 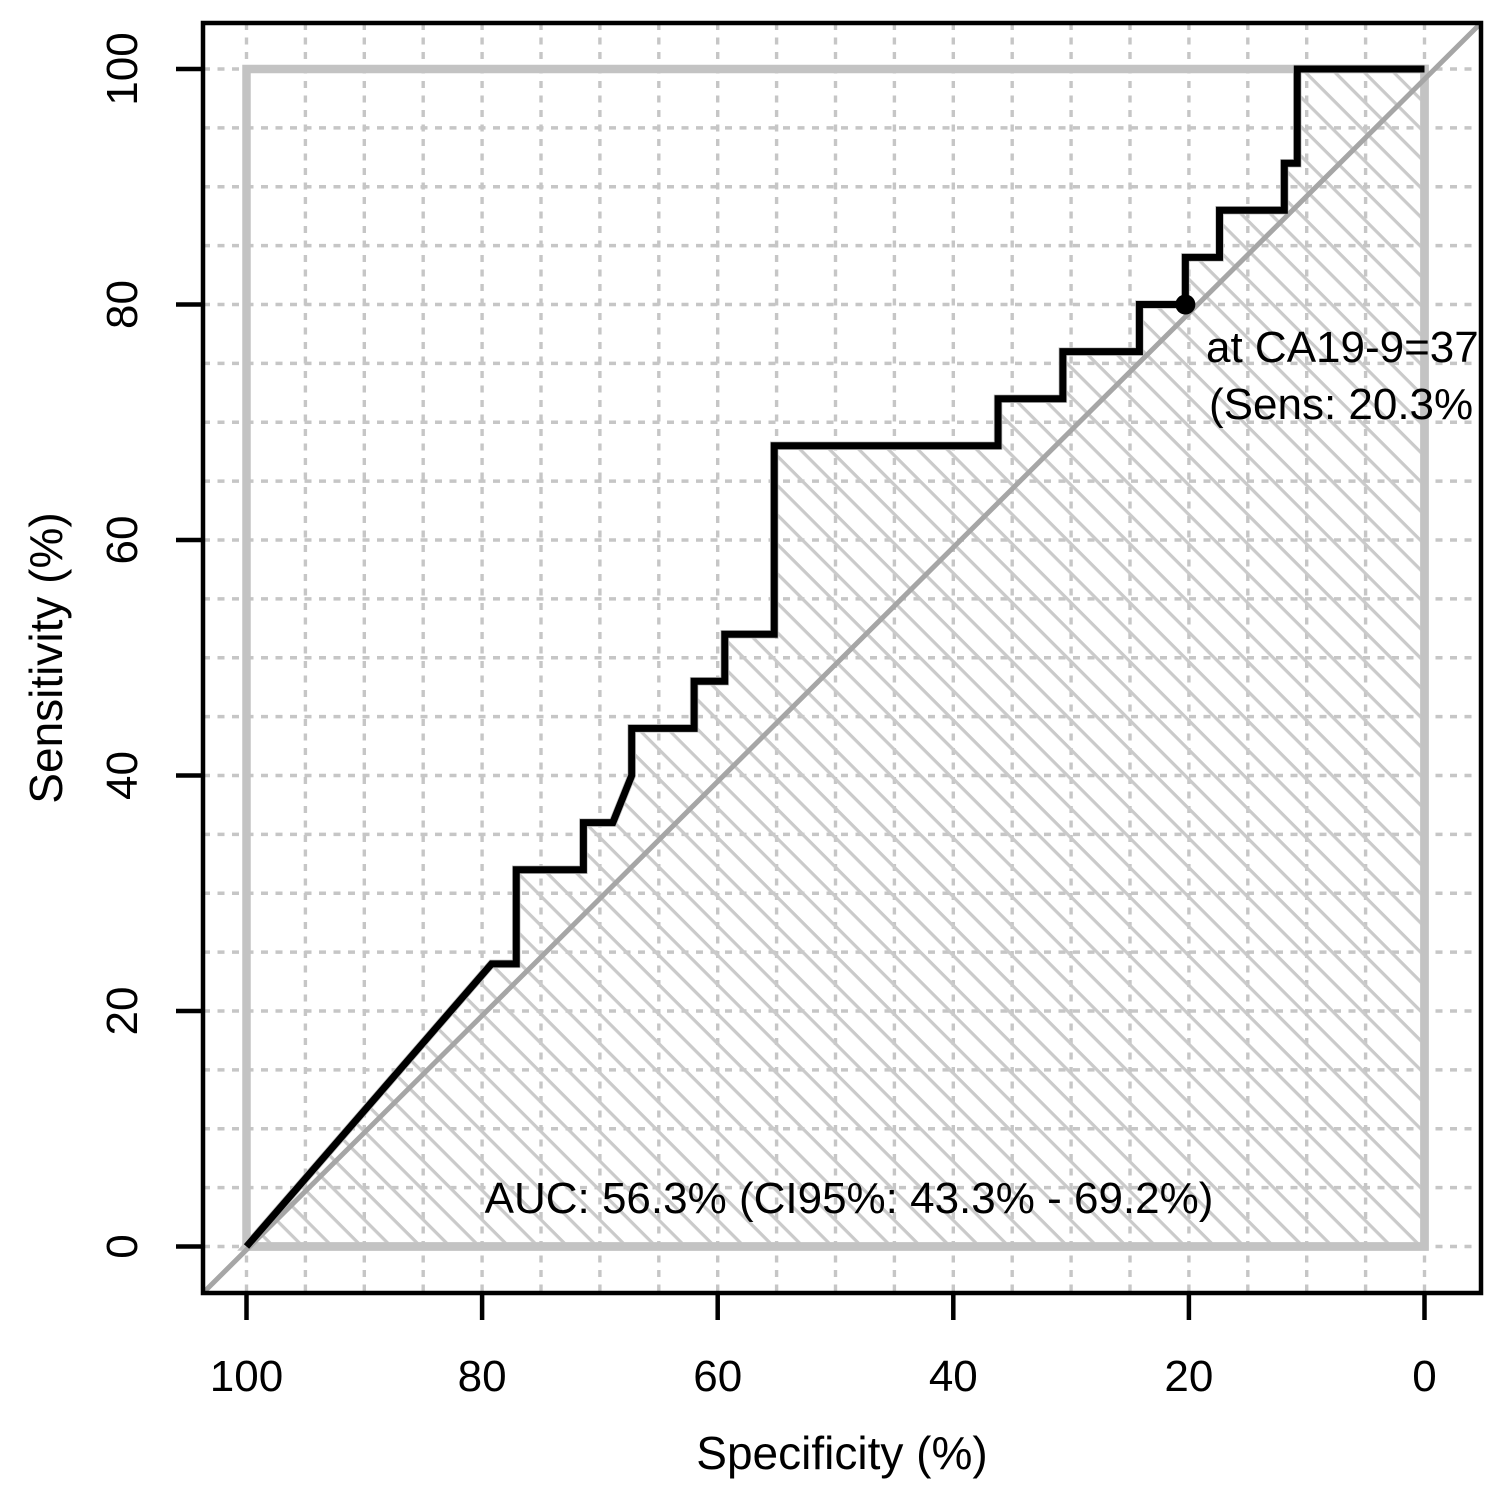 I want to click on x-axis-tick-label: 80, so click(x=482, y=1376).